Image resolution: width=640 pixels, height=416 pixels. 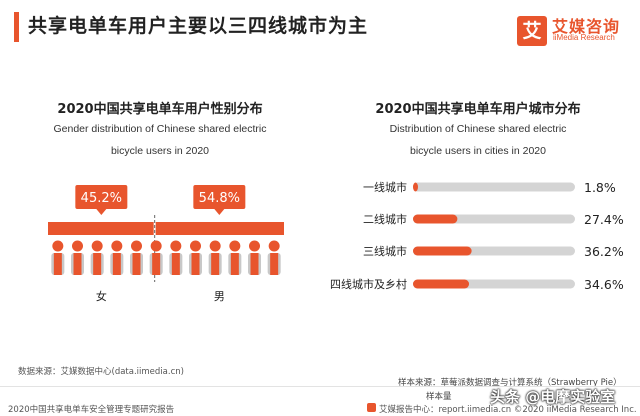 I want to click on city-value-label: 34.6%, so click(x=604, y=284).